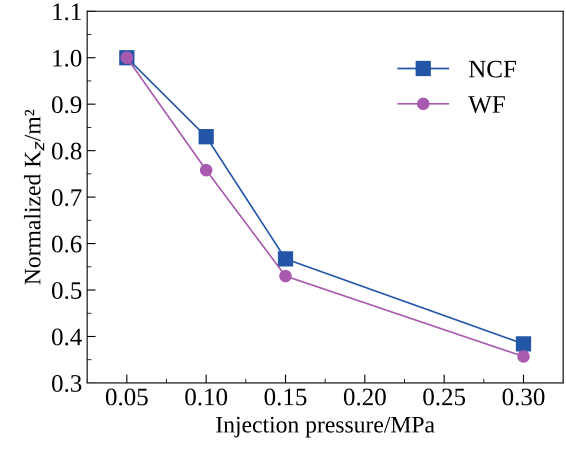  I want to click on y-tick-label: 0.4, so click(67, 337).